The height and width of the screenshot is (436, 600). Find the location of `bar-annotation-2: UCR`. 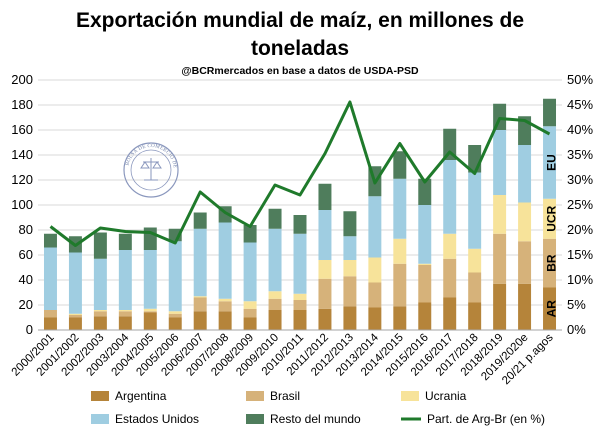

bar-annotation-2: UCR is located at coordinates (552, 218).